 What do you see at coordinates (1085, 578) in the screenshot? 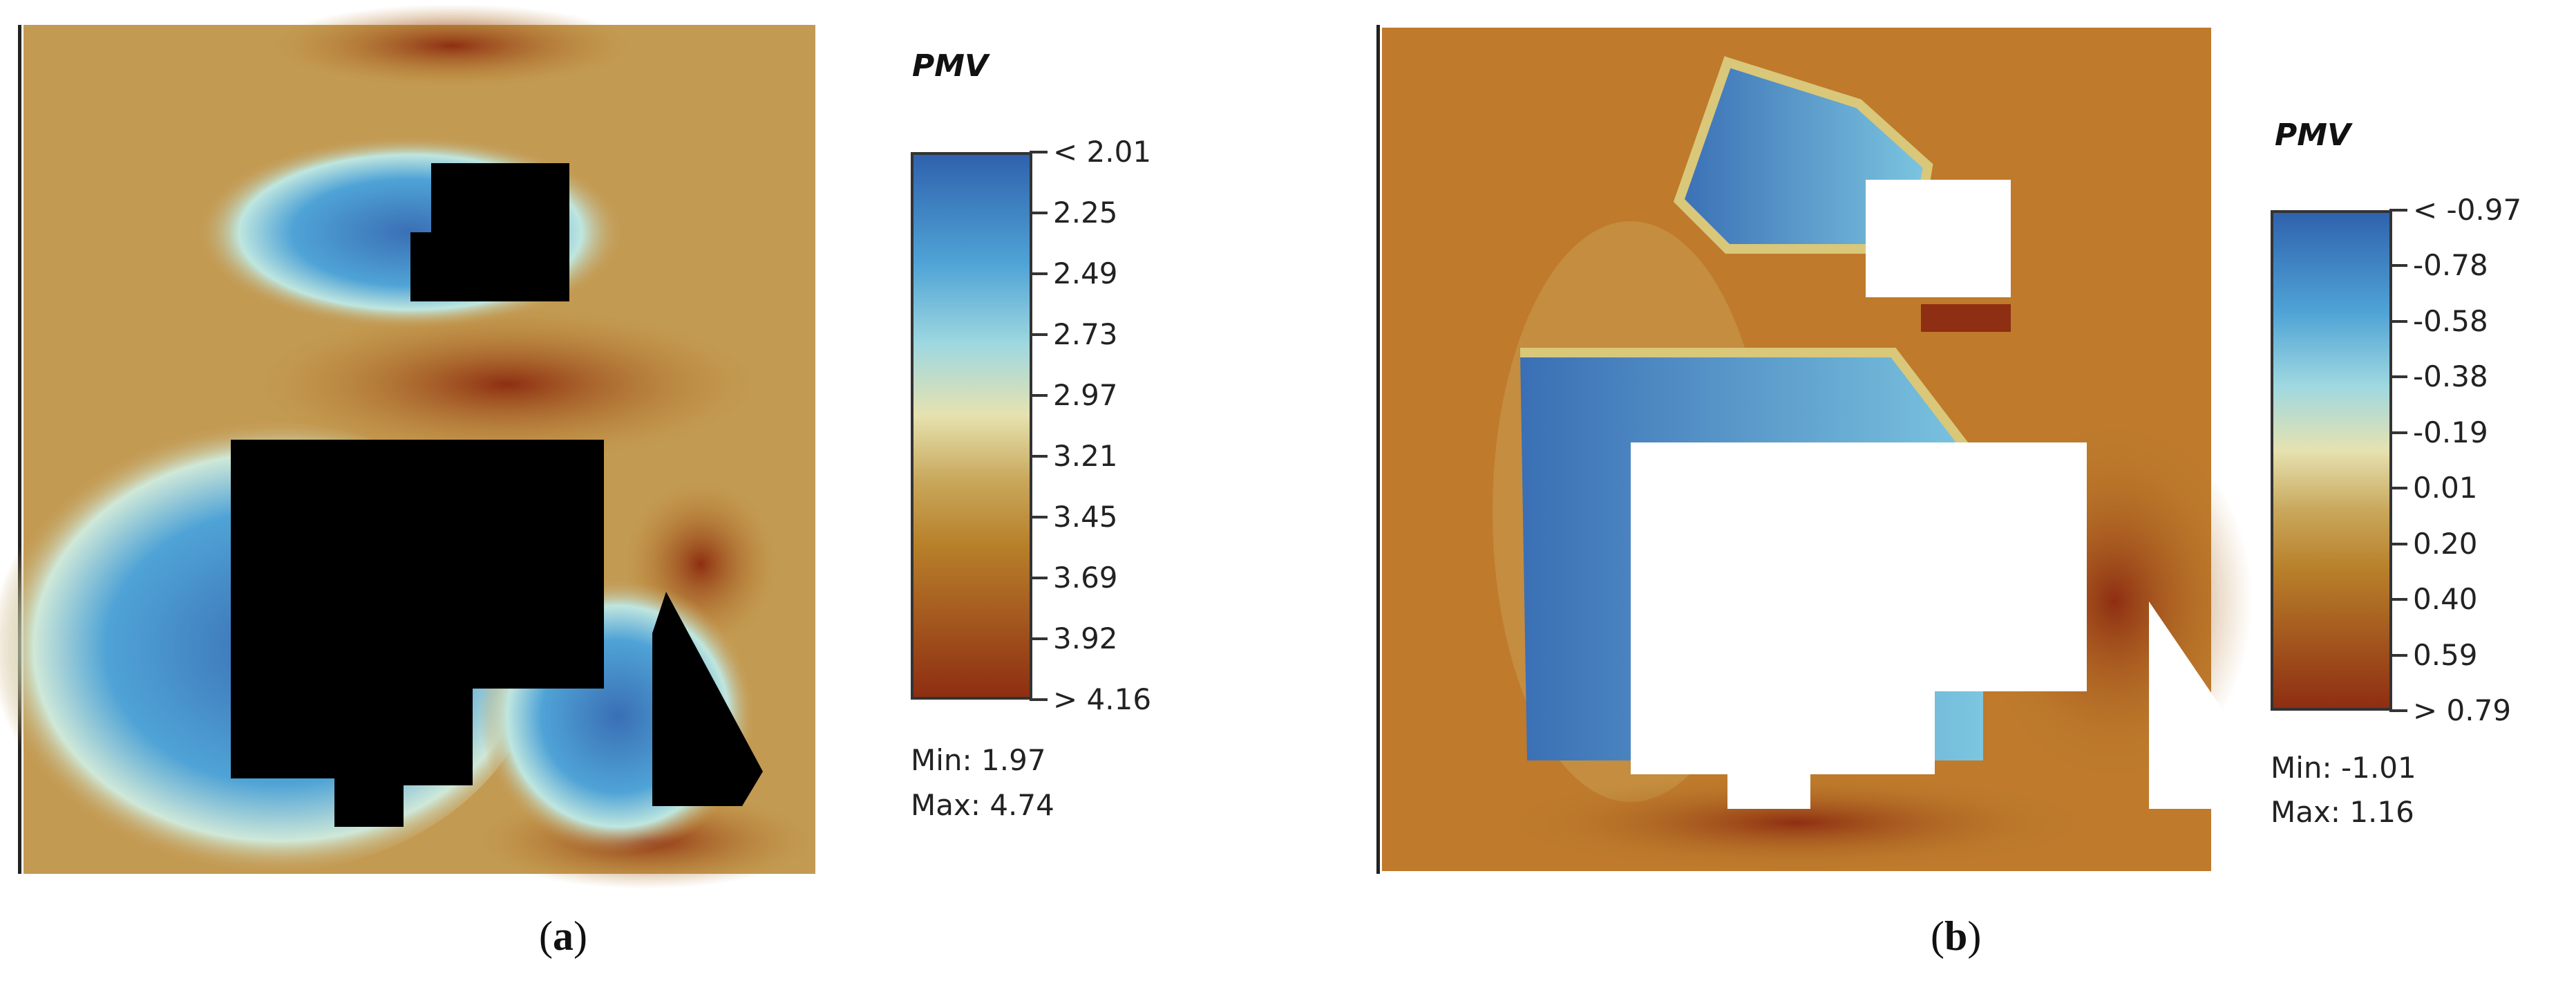
I see `colorbar-tick-label: 3.69` at bounding box center [1085, 578].